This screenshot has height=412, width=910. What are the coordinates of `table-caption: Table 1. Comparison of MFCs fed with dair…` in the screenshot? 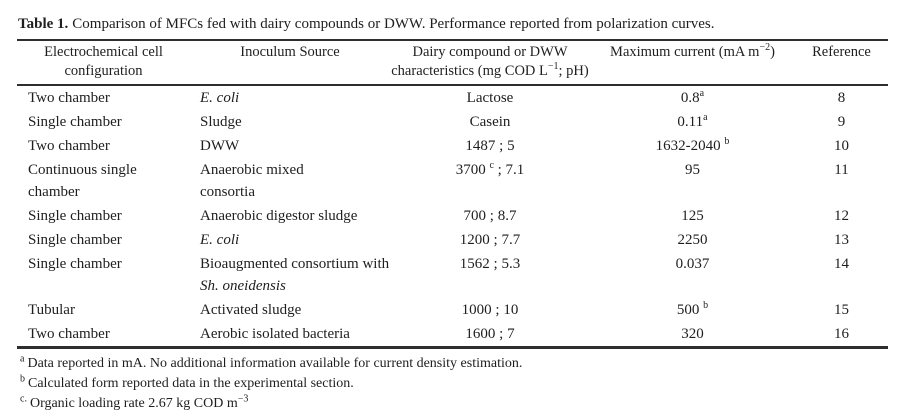 It's located at (453, 24).